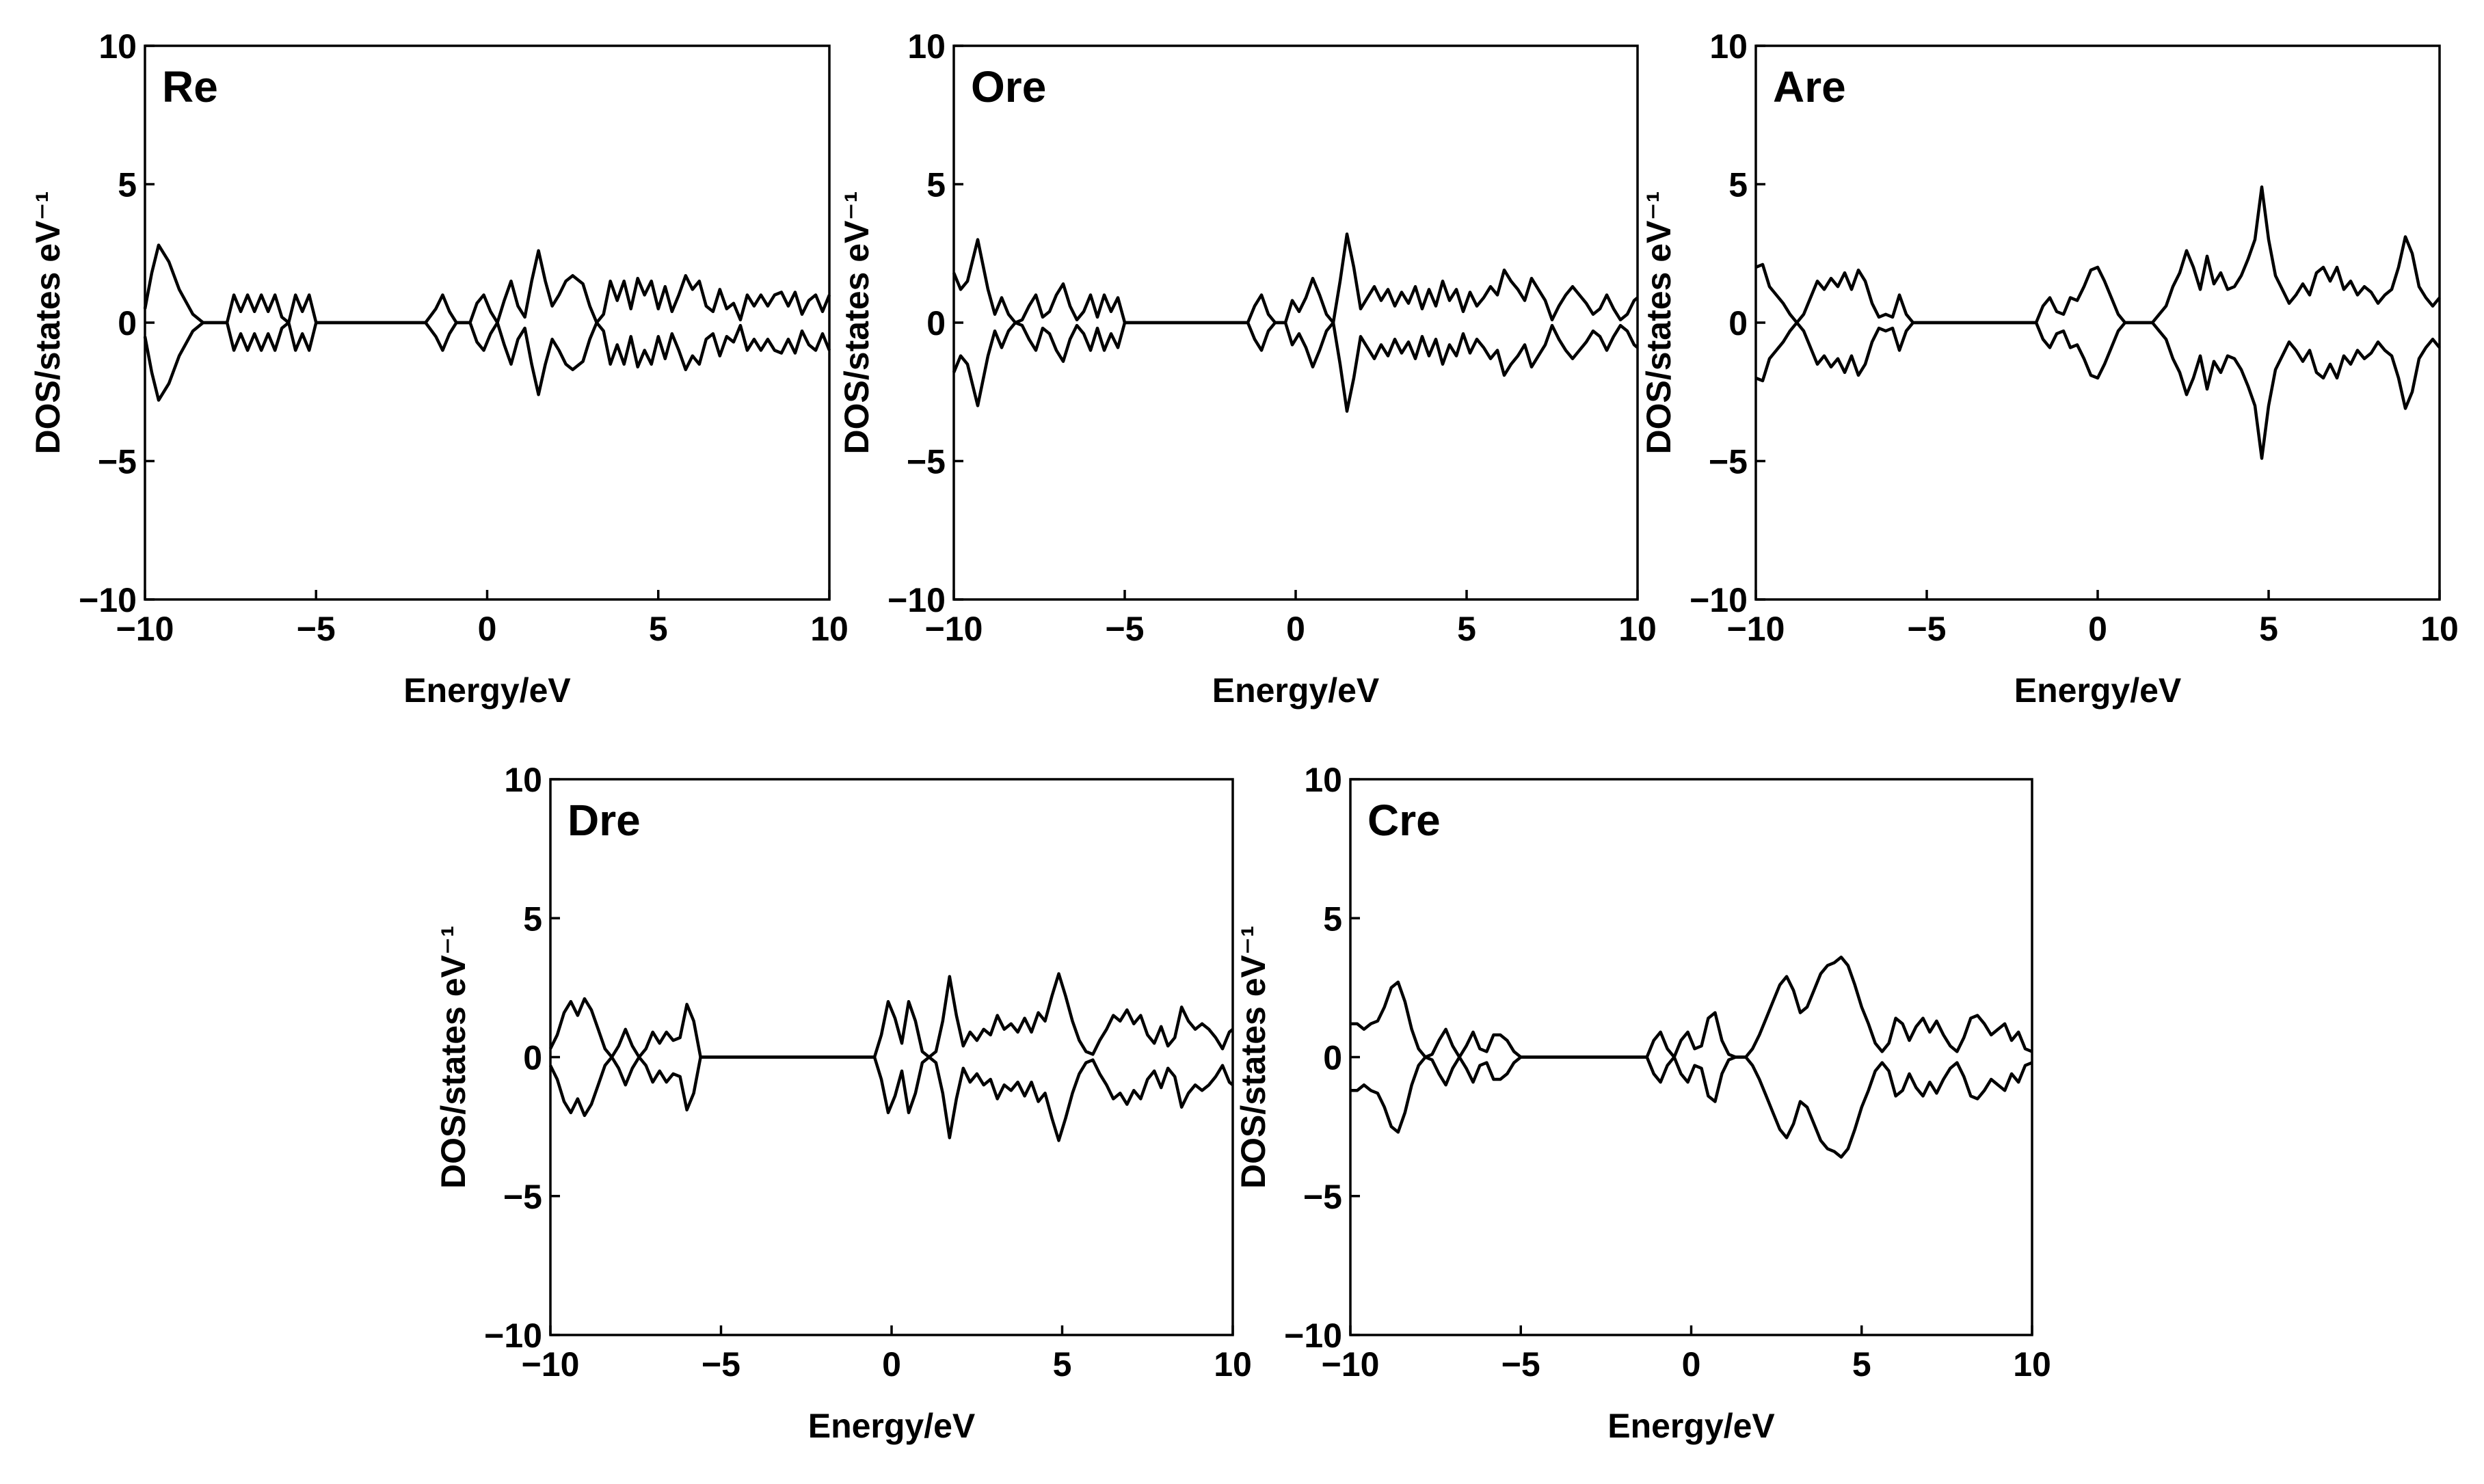 Image resolution: width=2484 pixels, height=1484 pixels. I want to click on panel-title: Ore, so click(1009, 86).